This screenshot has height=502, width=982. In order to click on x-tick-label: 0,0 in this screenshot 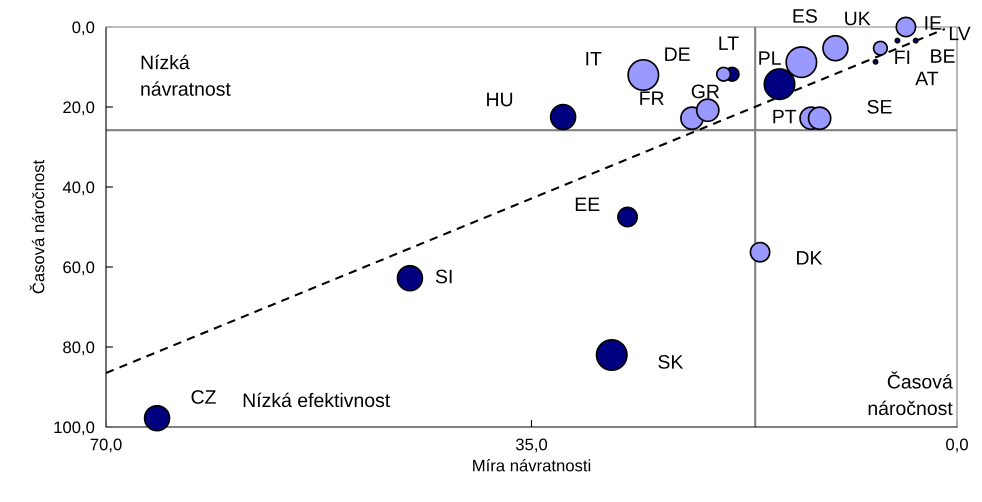, I will do `click(957, 445)`.